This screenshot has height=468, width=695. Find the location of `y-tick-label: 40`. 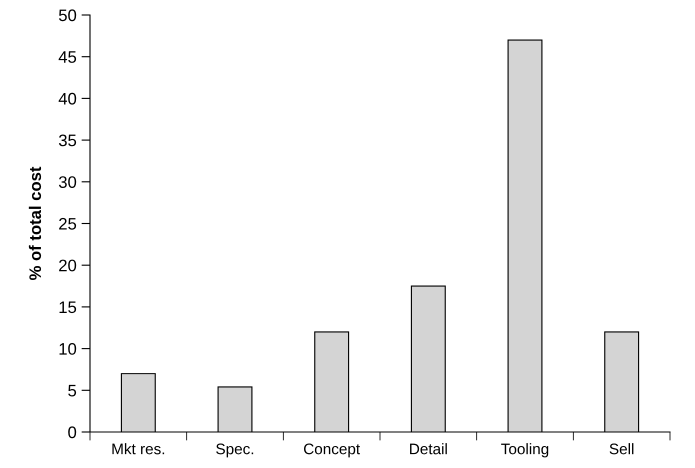

y-tick-label: 40 is located at coordinates (67, 98).